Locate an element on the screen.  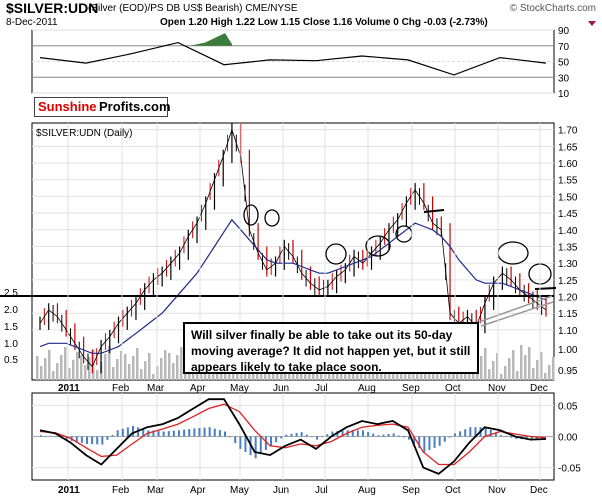
price-x-label: Oct is located at coordinates (453, 388).